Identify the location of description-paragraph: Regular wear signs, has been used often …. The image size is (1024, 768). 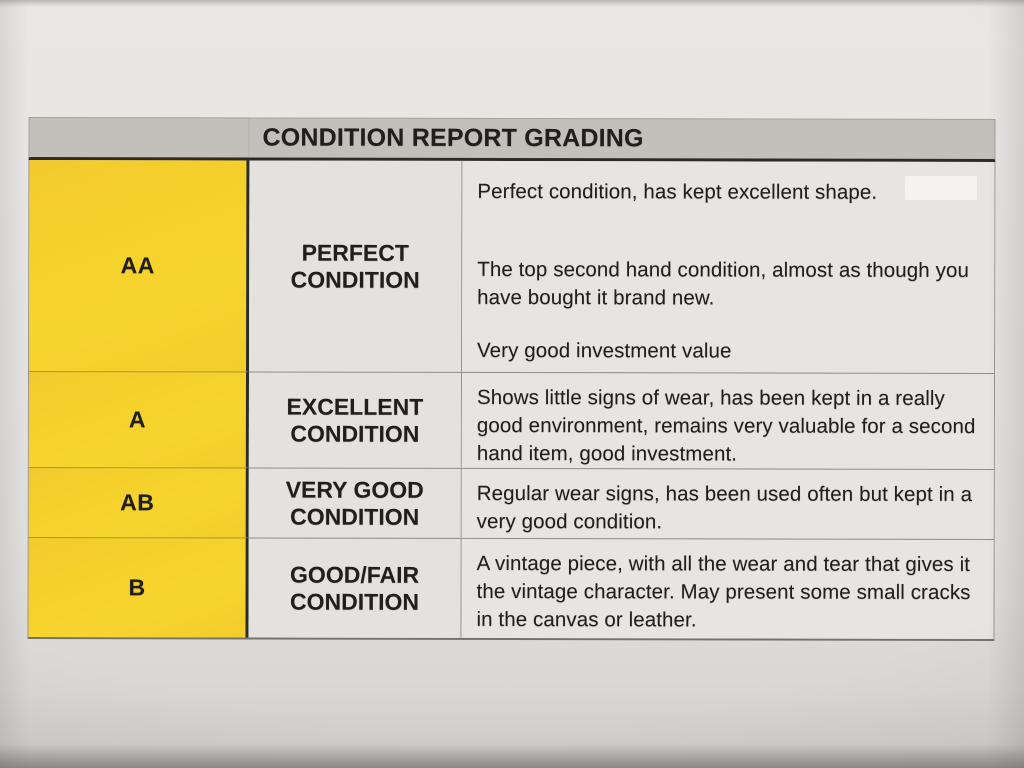
(724, 507).